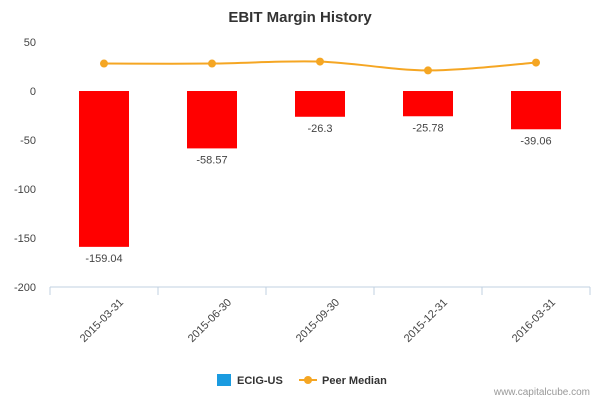  Describe the element at coordinates (541, 392) in the screenshot. I see `credit-text: www.capitalcube.com` at that location.